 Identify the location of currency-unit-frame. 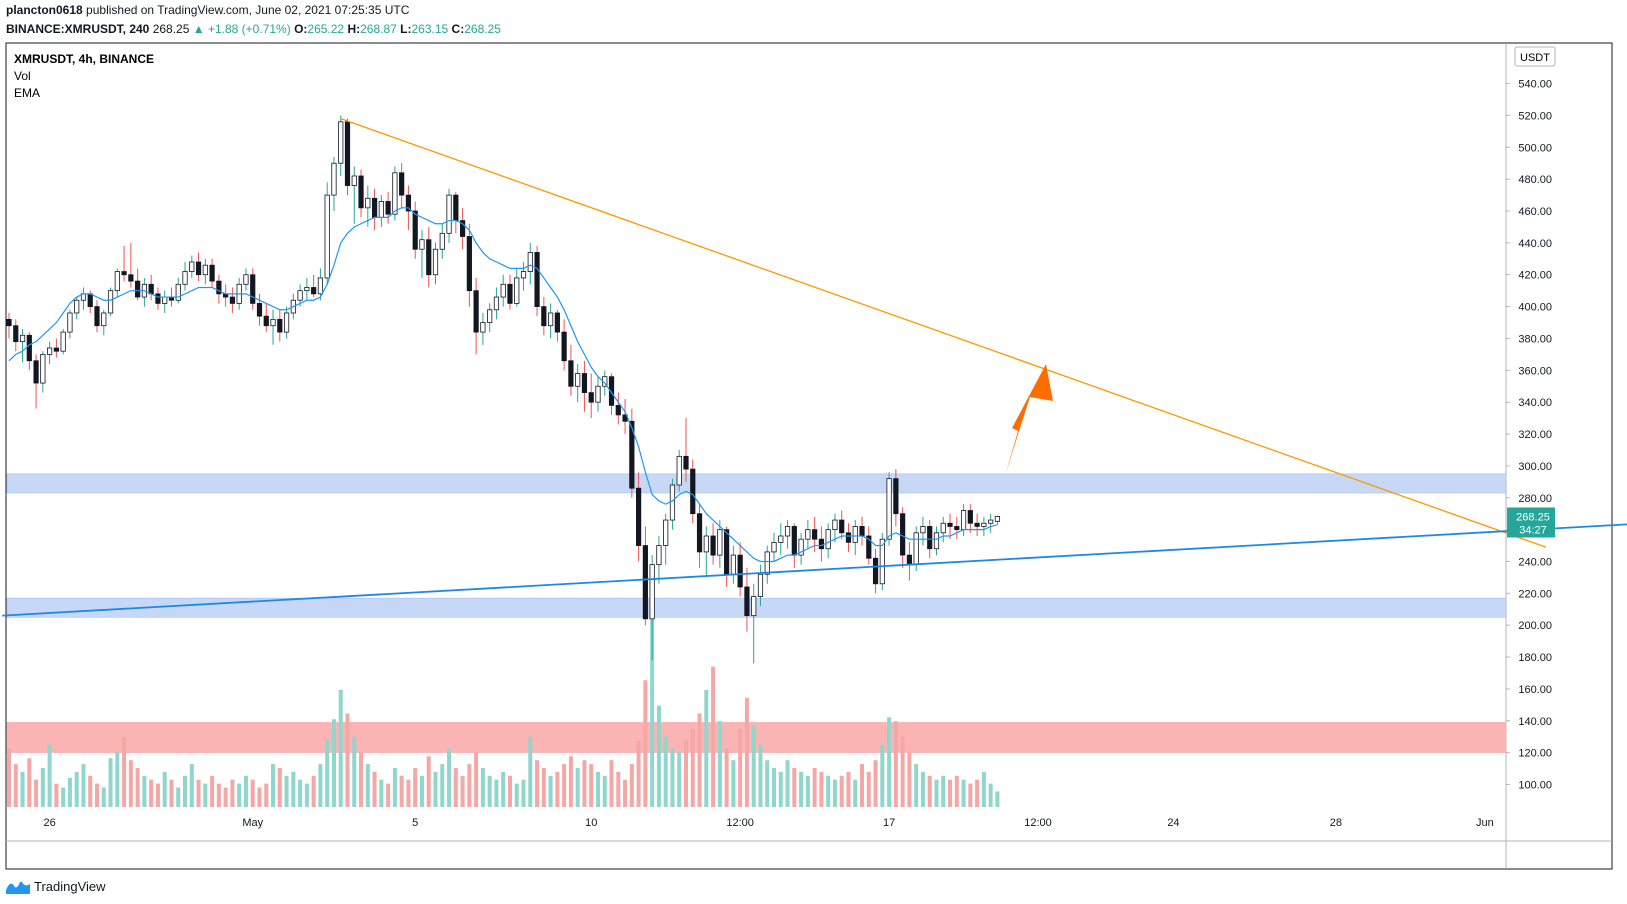
(1535, 56).